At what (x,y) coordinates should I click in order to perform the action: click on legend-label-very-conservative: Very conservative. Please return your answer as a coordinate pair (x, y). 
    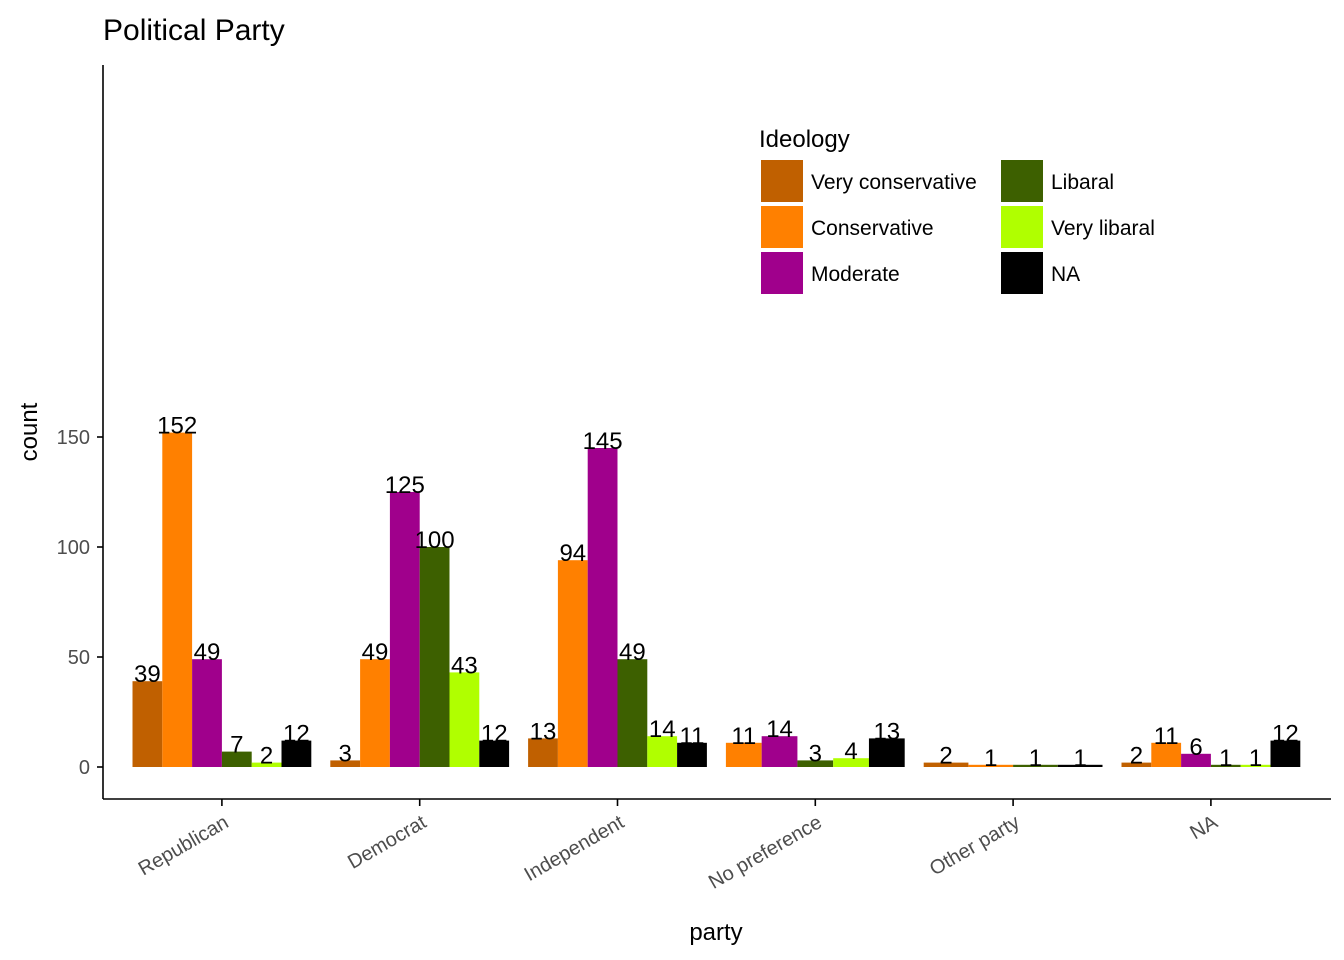
    Looking at the image, I should click on (894, 182).